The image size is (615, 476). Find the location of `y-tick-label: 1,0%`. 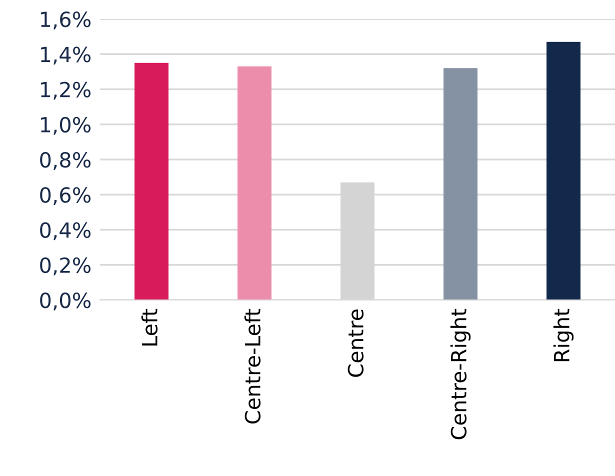

y-tick-label: 1,0% is located at coordinates (66, 125).